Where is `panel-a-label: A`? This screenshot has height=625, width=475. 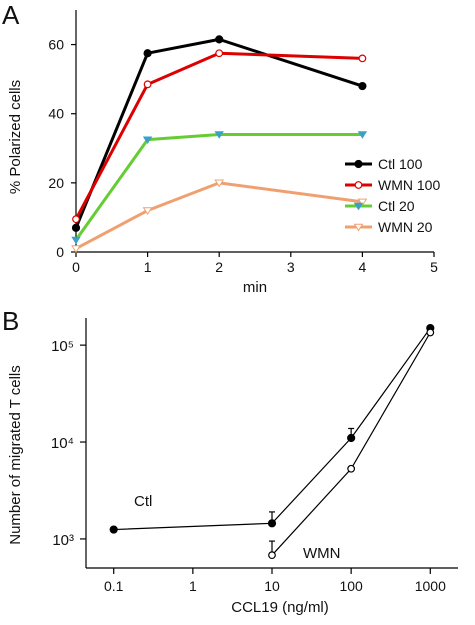 panel-a-label: A is located at coordinates (11, 15).